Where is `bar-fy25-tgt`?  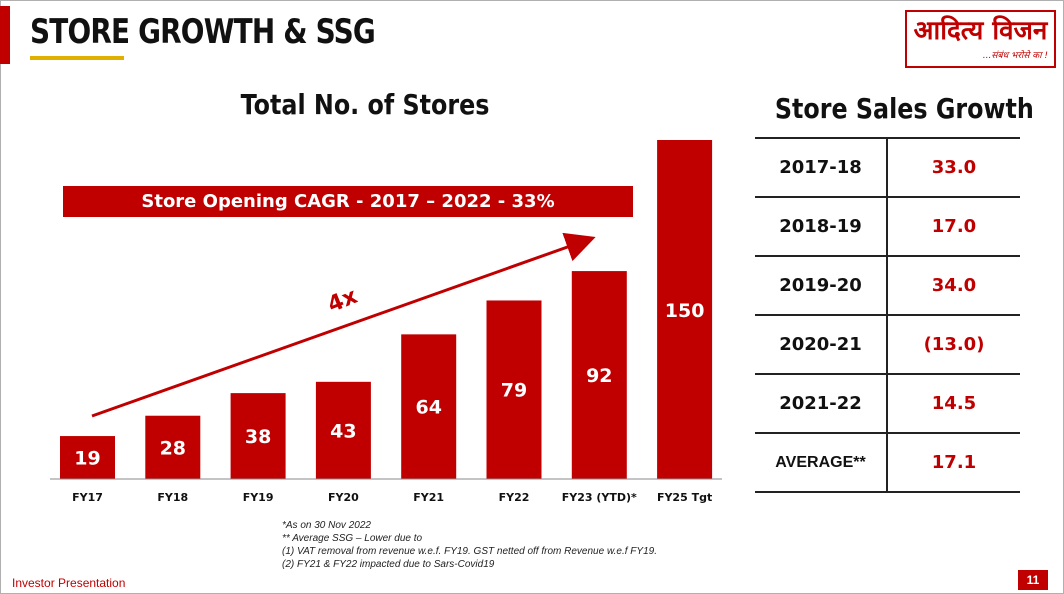
bar-fy25-tgt is located at coordinates (685, 309).